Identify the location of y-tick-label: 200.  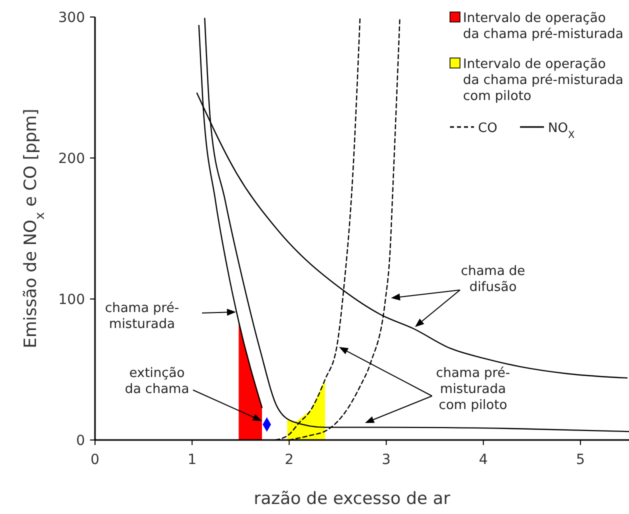
(71, 159).